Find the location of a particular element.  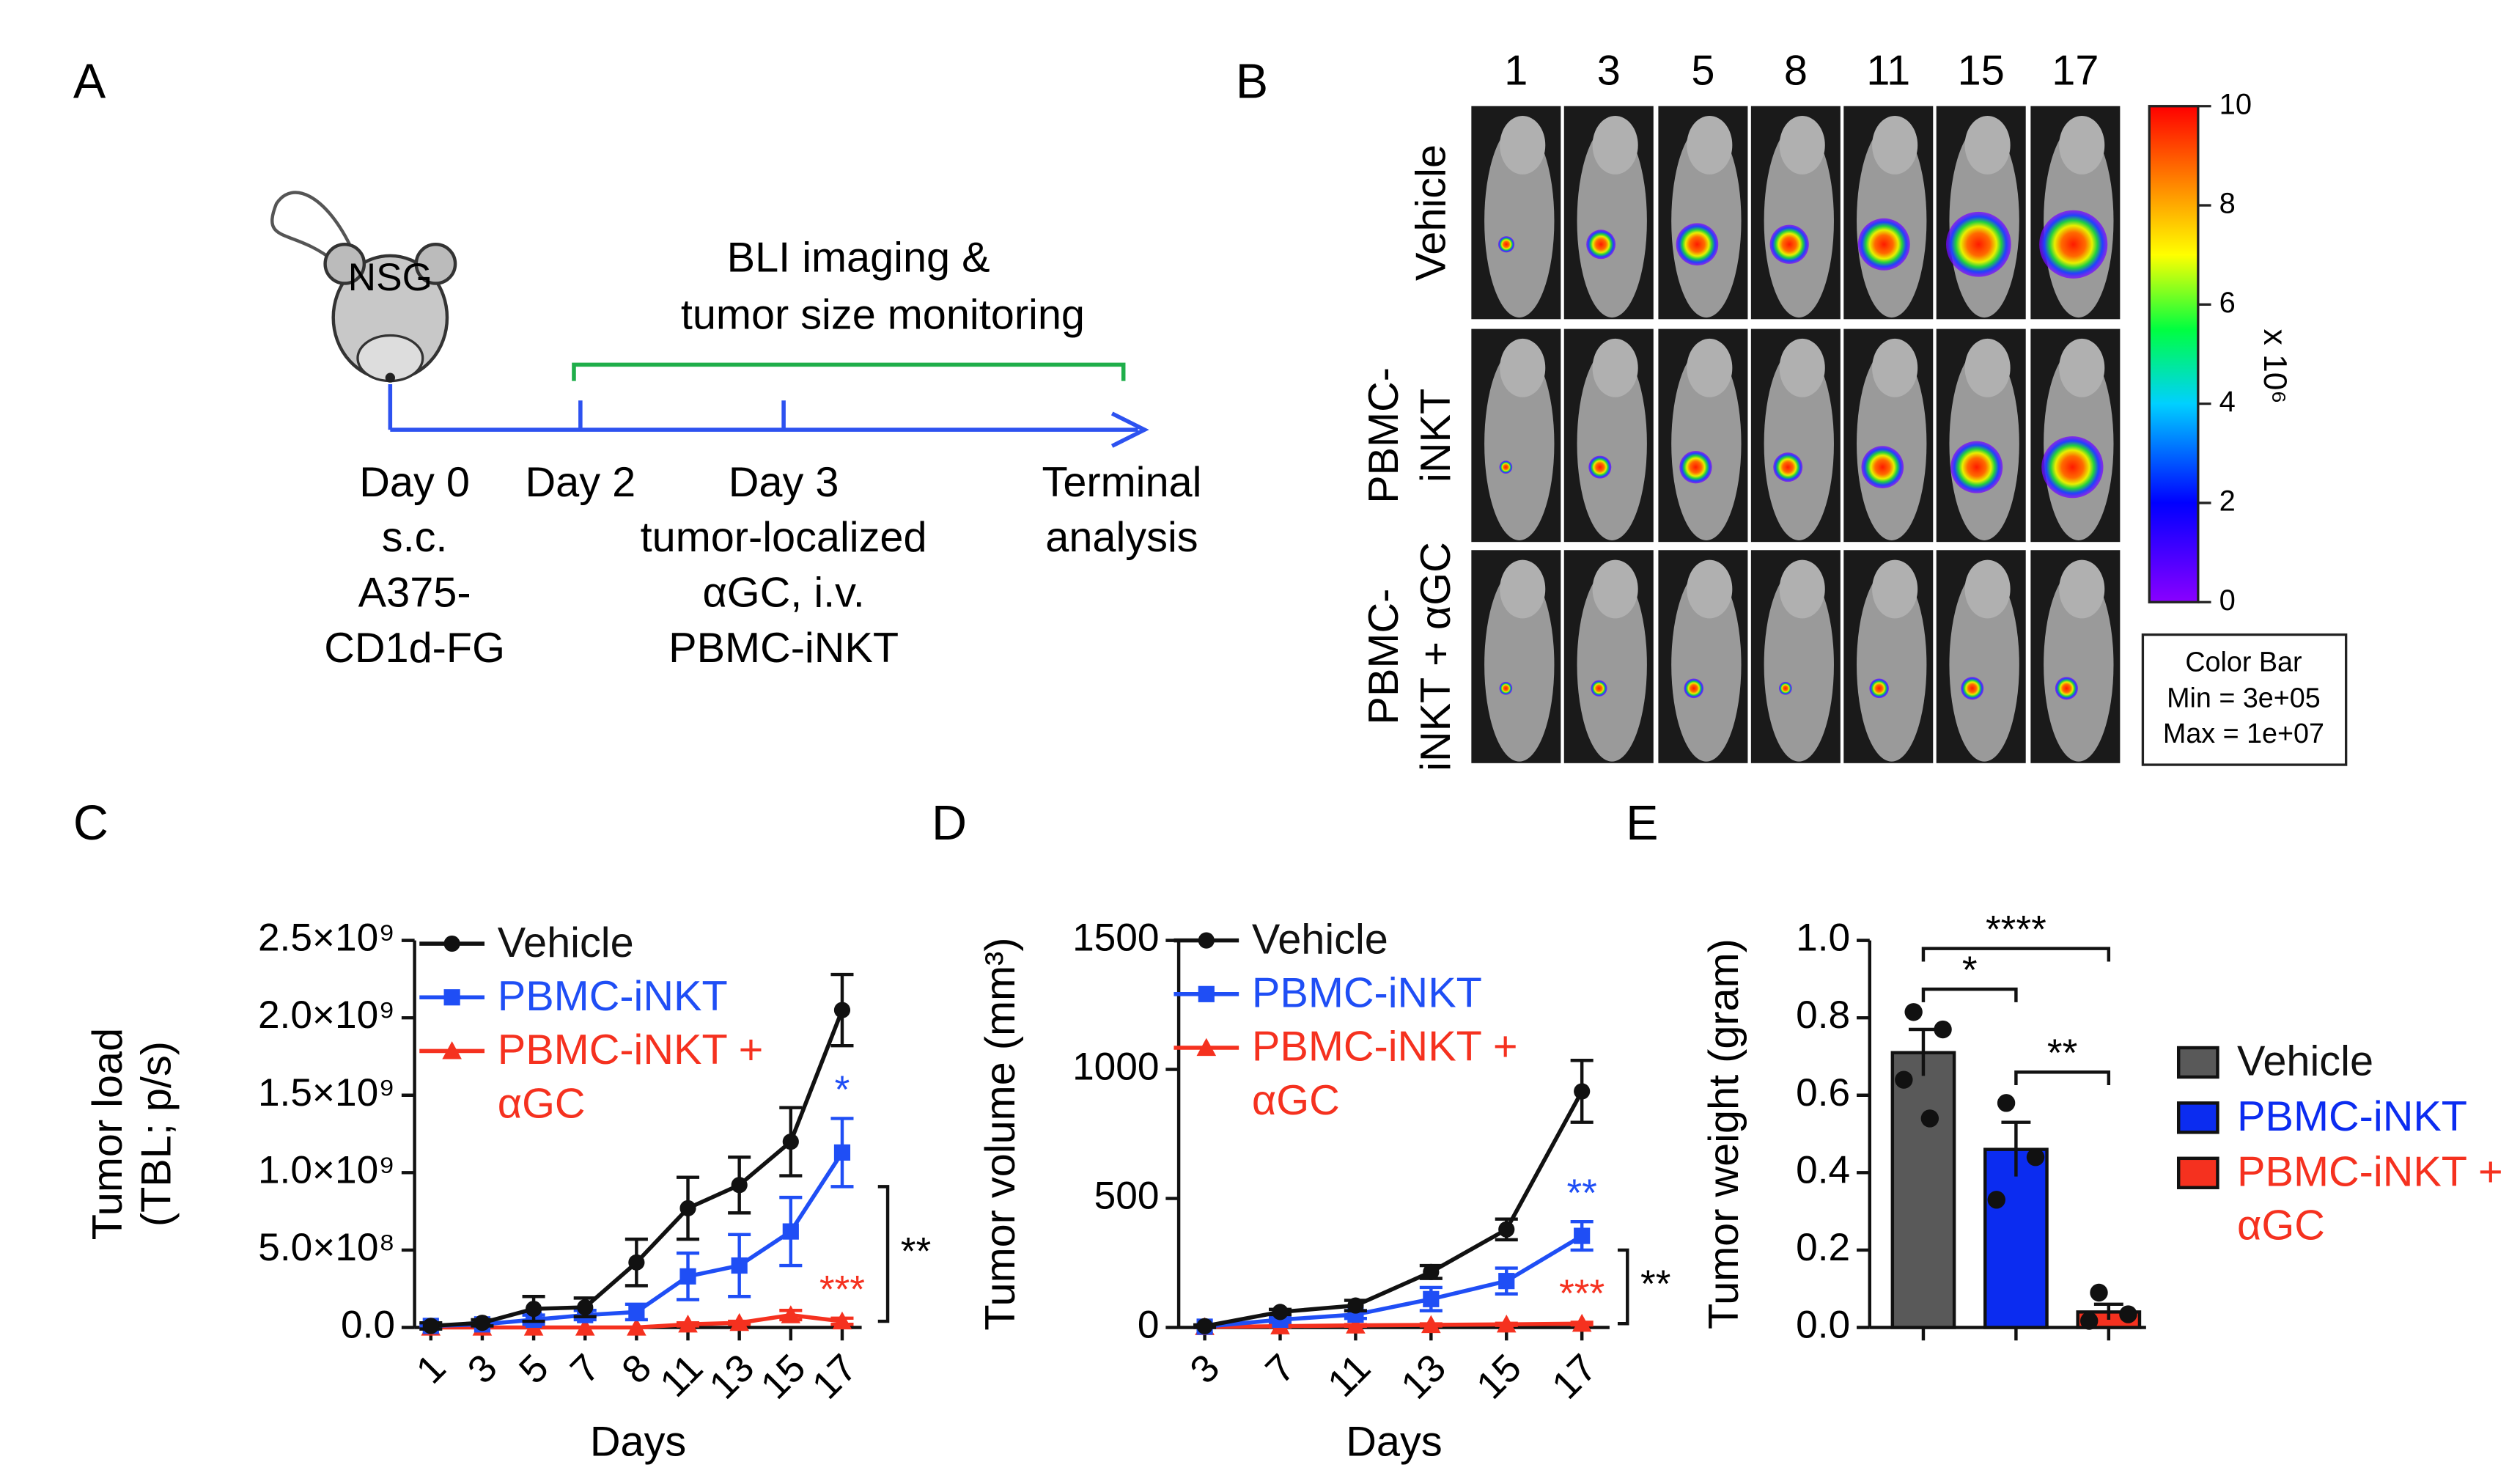

y-tick-label: 0.2 is located at coordinates (1823, 1247).